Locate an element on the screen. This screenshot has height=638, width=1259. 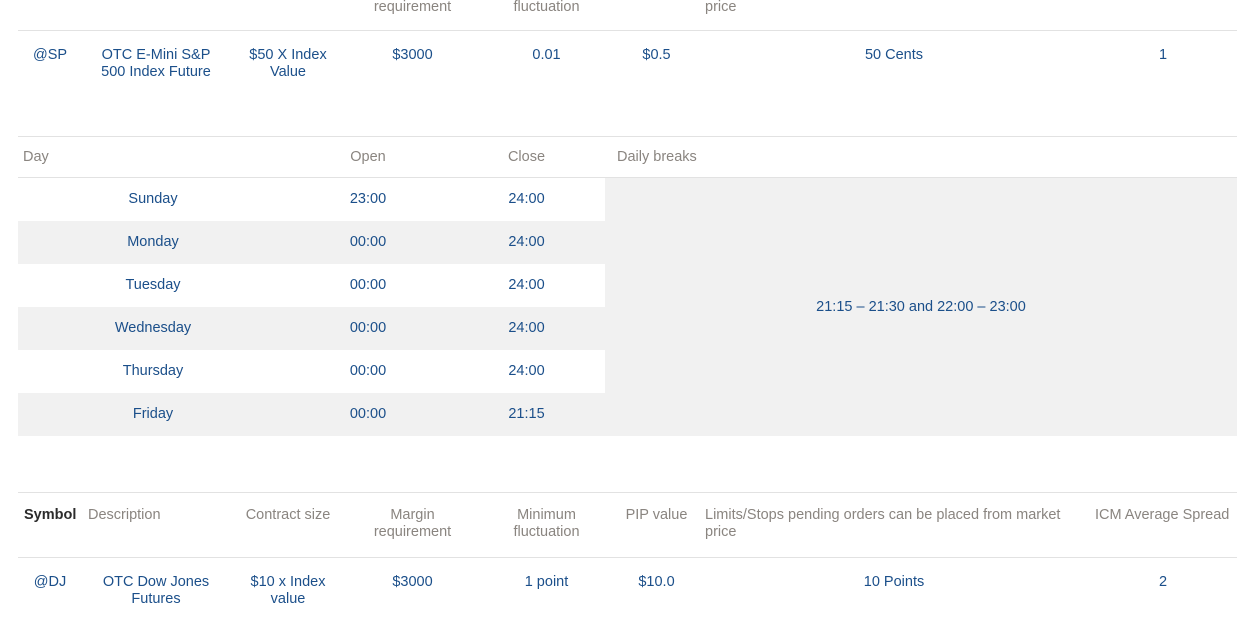
cell-icm-average-spread: 2 is located at coordinates (1163, 582).